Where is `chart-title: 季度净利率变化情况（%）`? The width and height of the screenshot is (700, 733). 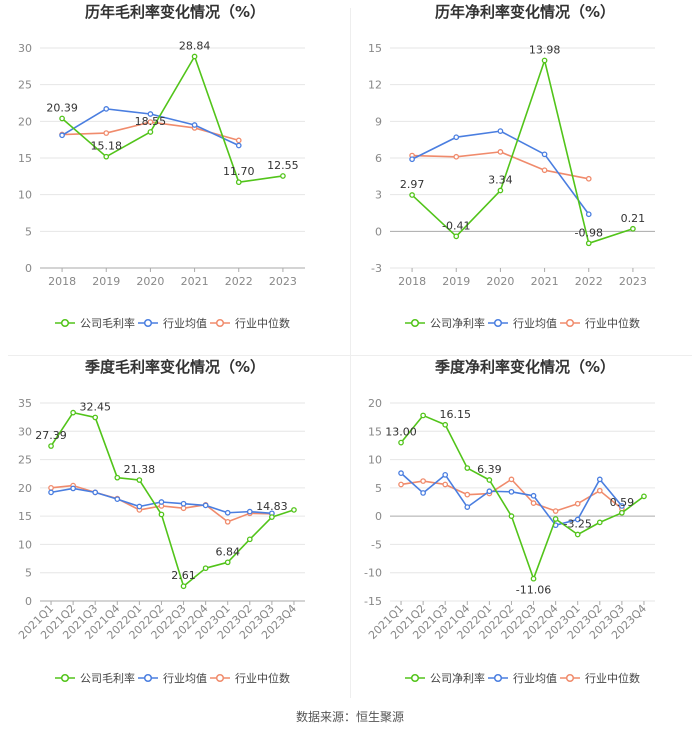
chart-title: 季度净利率变化情况（%） is located at coordinates (525, 367).